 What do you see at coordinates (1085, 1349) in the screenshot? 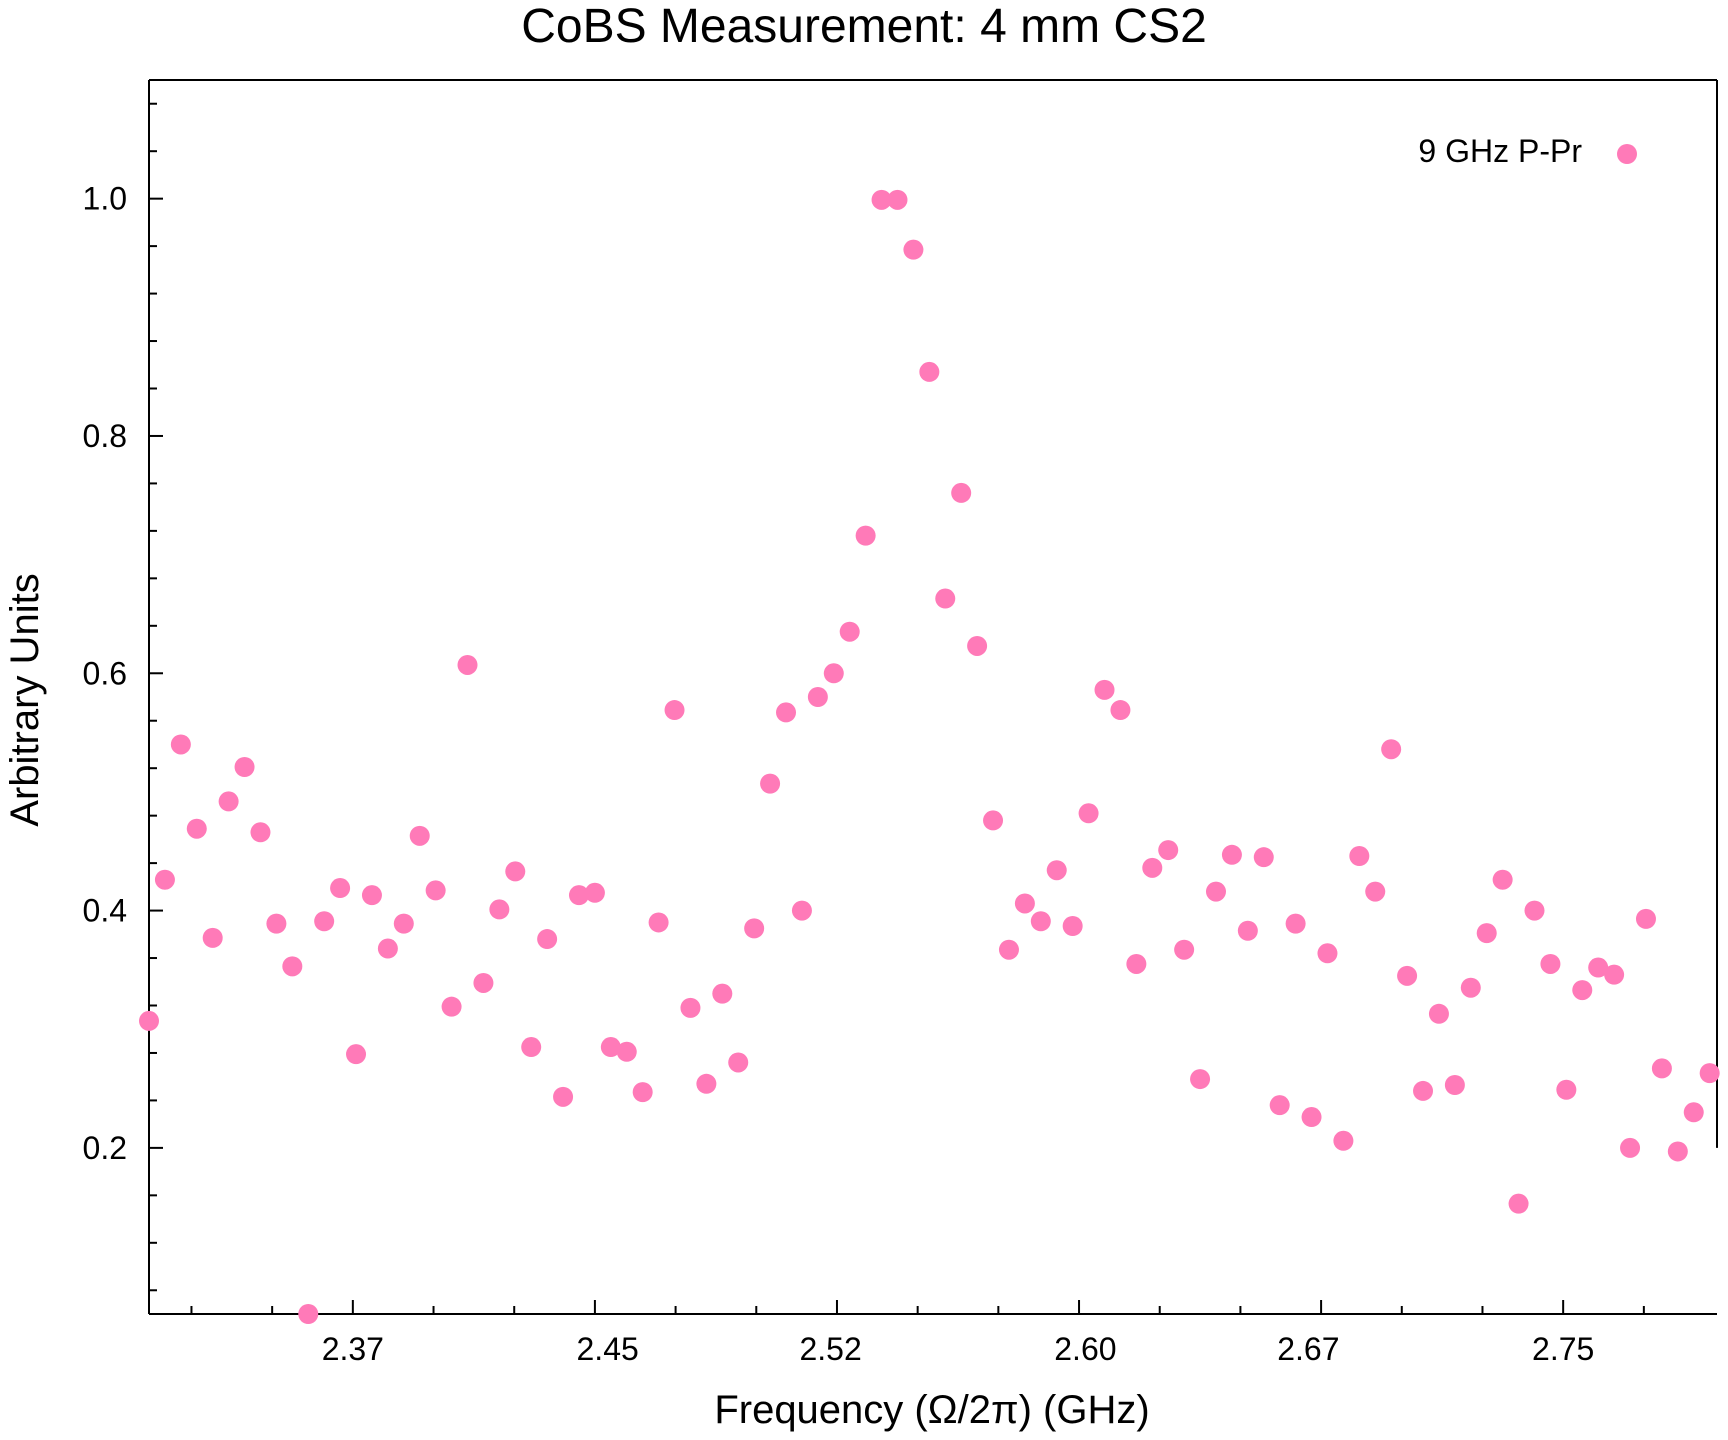
I see `x-tick-label: 2.60` at bounding box center [1085, 1349].